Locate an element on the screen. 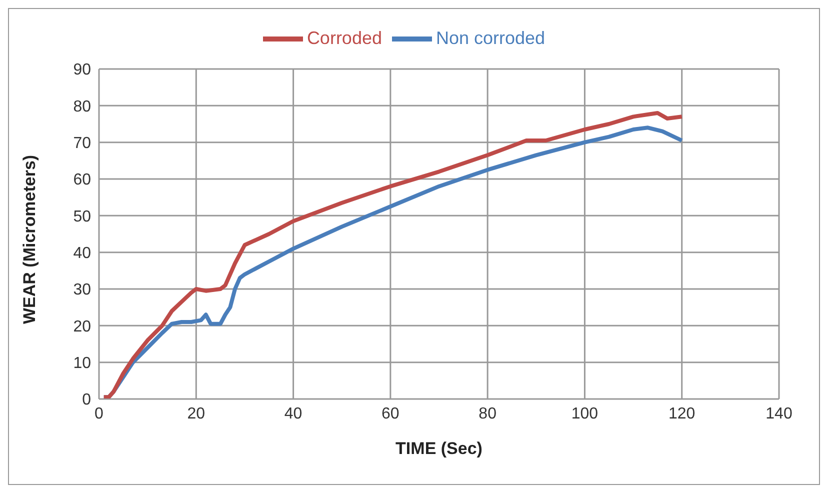  y-tick-label: 80 is located at coordinates (82, 107).